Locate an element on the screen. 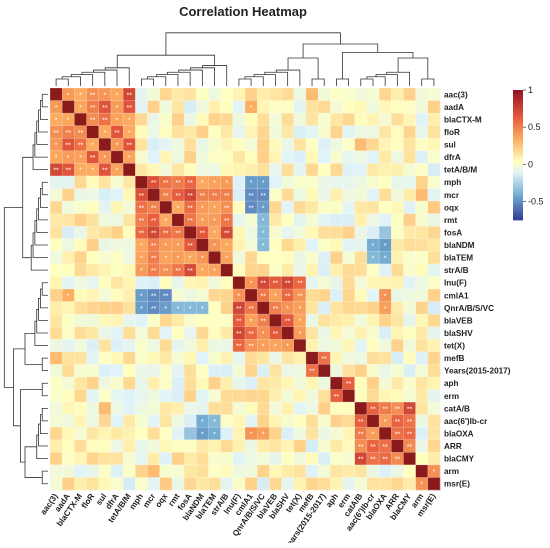 The image size is (550, 548). row-label: strA/B is located at coordinates (456, 270).